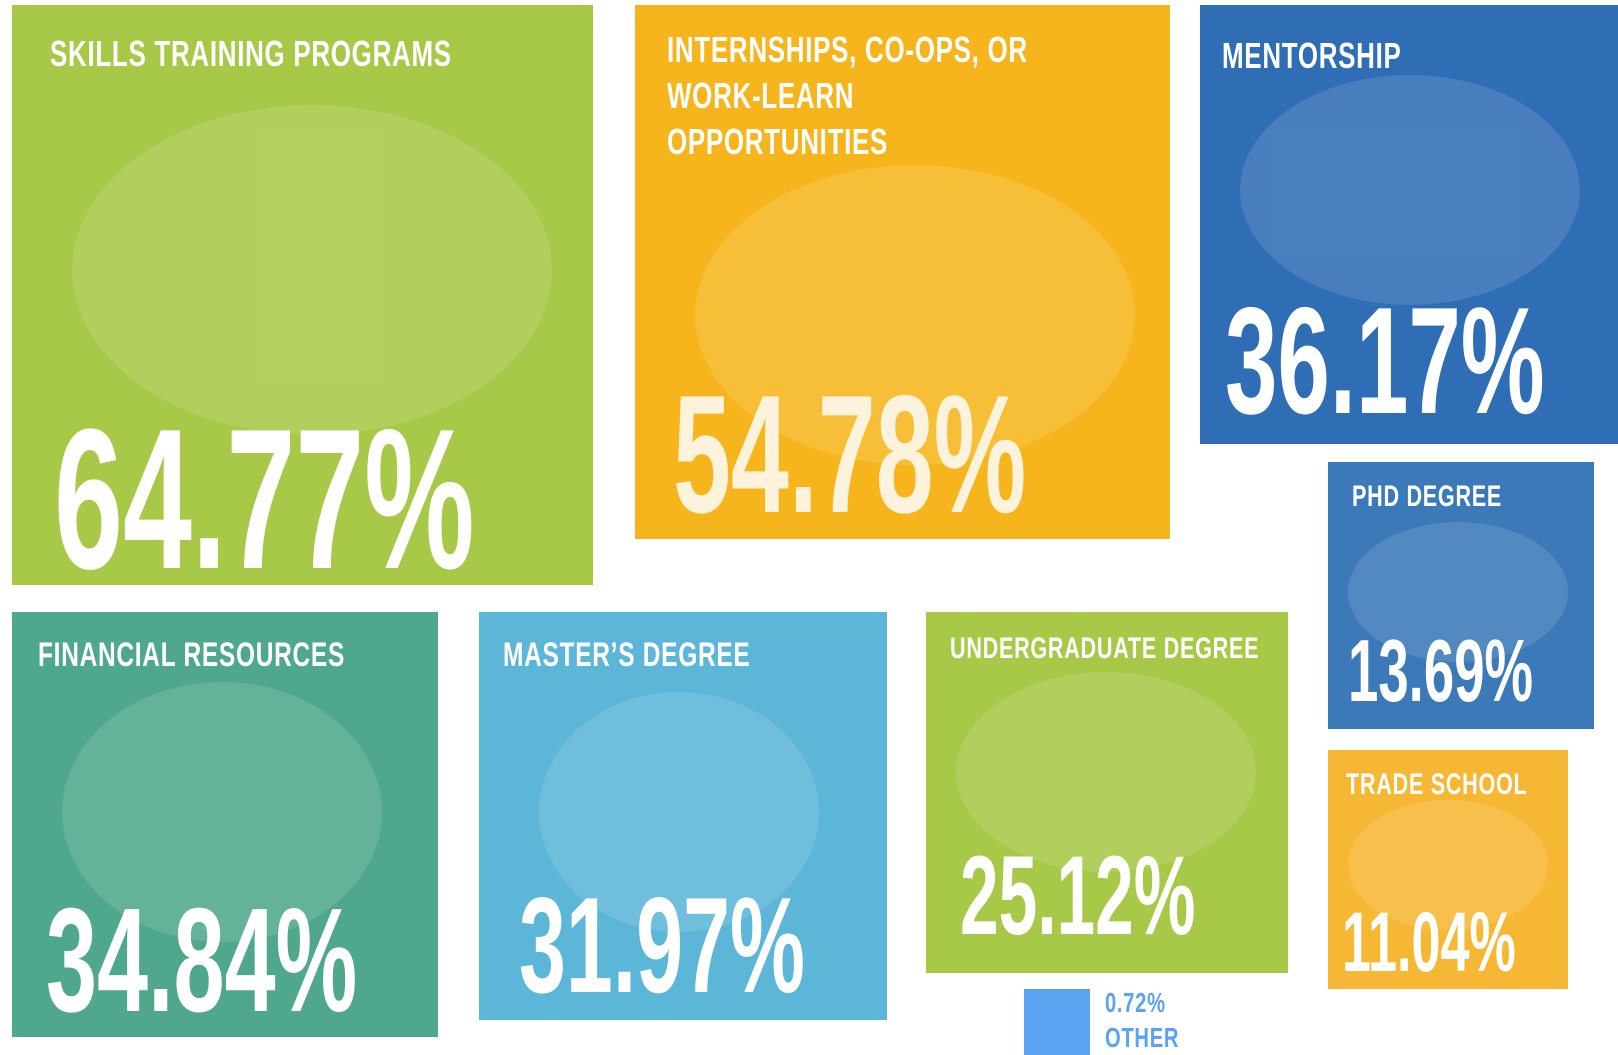 The image size is (1618, 1055). Describe the element at coordinates (1441, 670) in the screenshot. I see `tile-value: 13.69%` at that location.